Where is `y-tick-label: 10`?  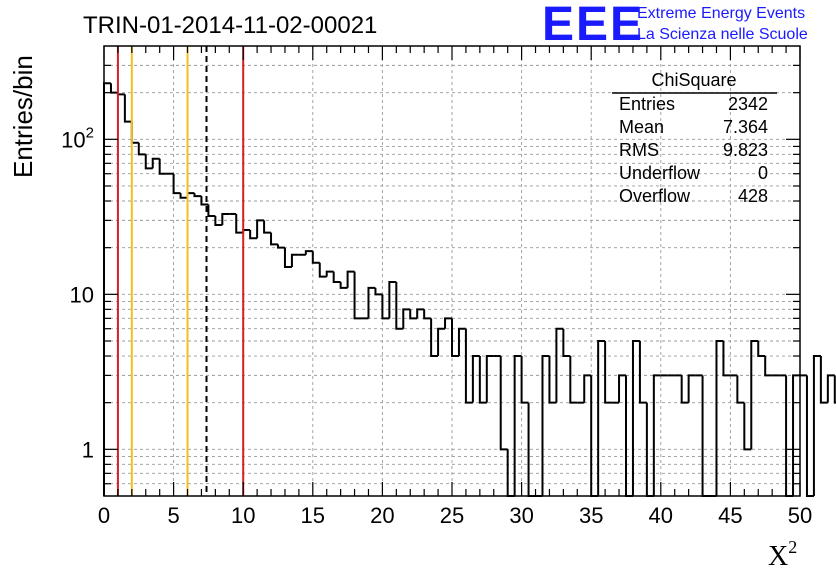 y-tick-label: 10 is located at coordinates (82, 294).